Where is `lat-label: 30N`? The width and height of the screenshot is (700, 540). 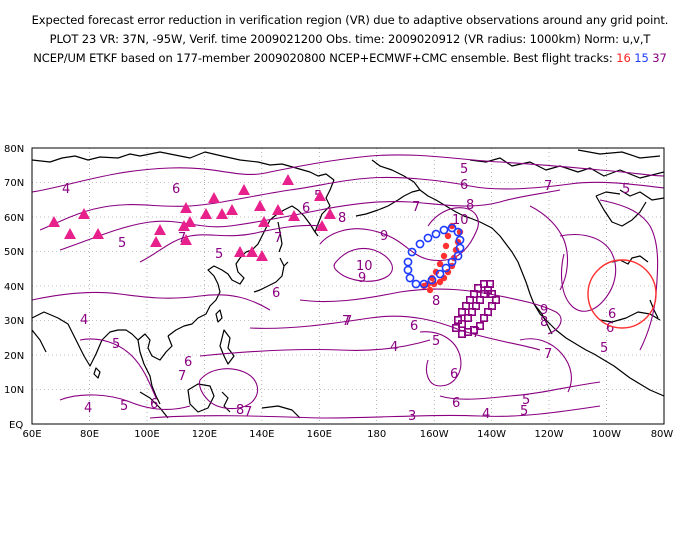 lat-label: 30N is located at coordinates (14, 321).